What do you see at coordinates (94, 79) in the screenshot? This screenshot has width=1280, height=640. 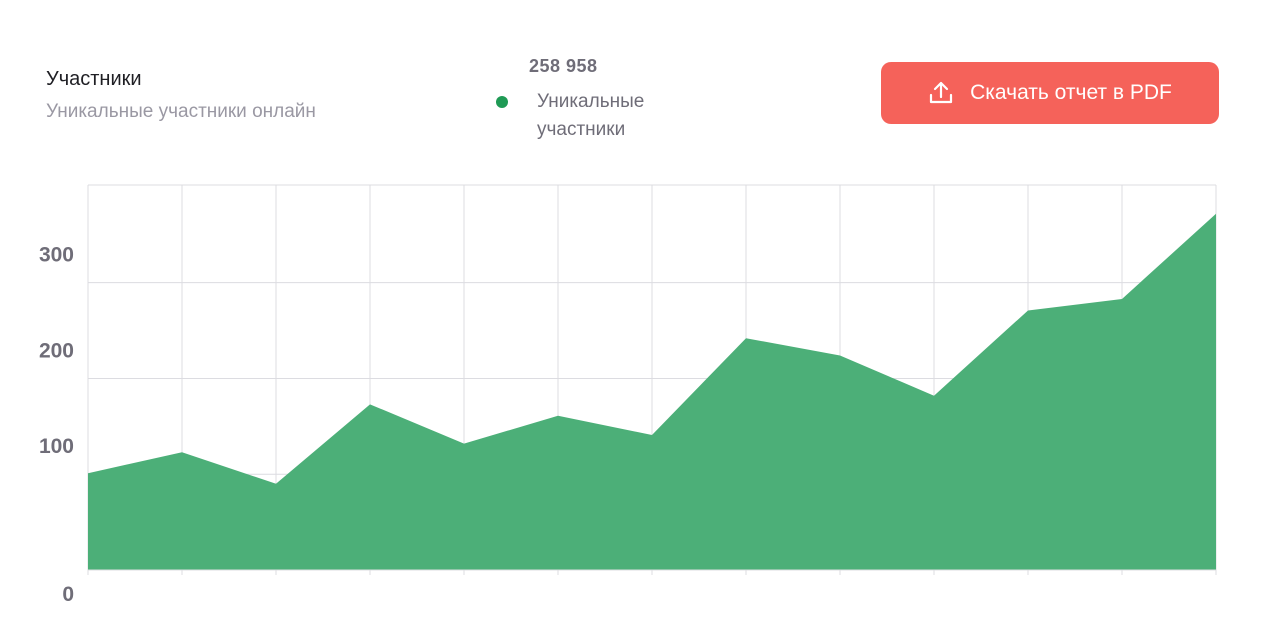 I see `chart-title: Участники` at bounding box center [94, 79].